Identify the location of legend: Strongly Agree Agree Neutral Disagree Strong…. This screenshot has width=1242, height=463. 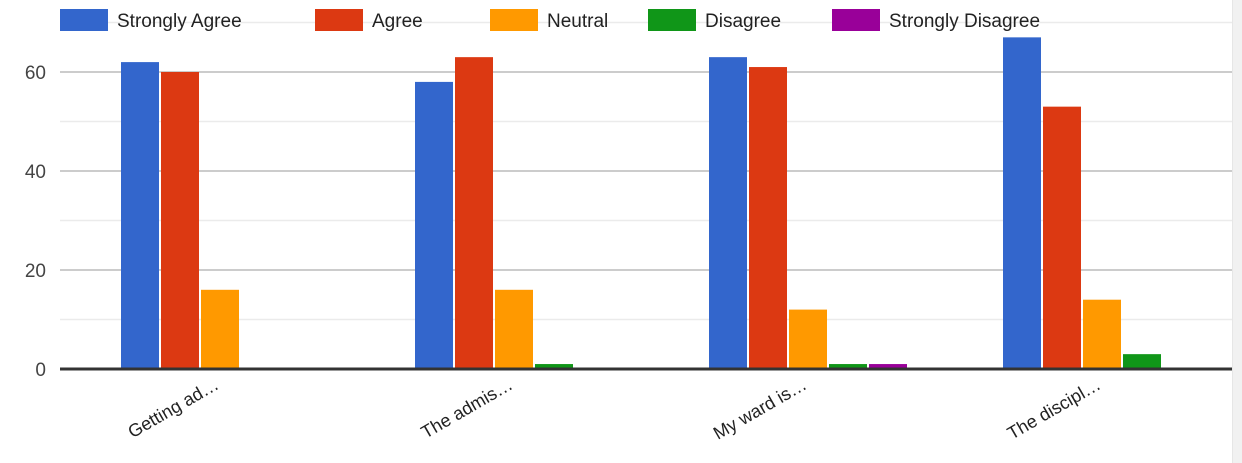
(550, 20).